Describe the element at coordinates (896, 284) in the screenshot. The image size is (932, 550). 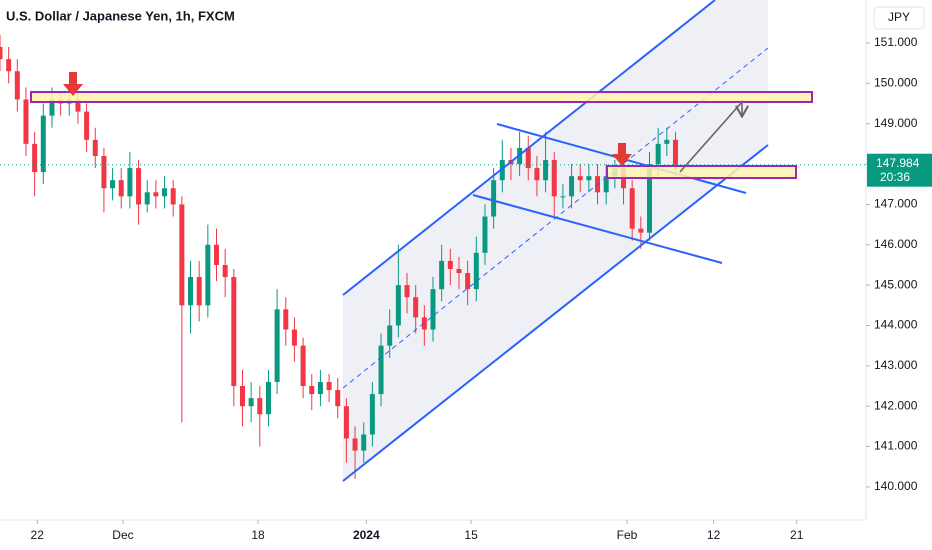
I see `y-tick-label: 145.000` at that location.